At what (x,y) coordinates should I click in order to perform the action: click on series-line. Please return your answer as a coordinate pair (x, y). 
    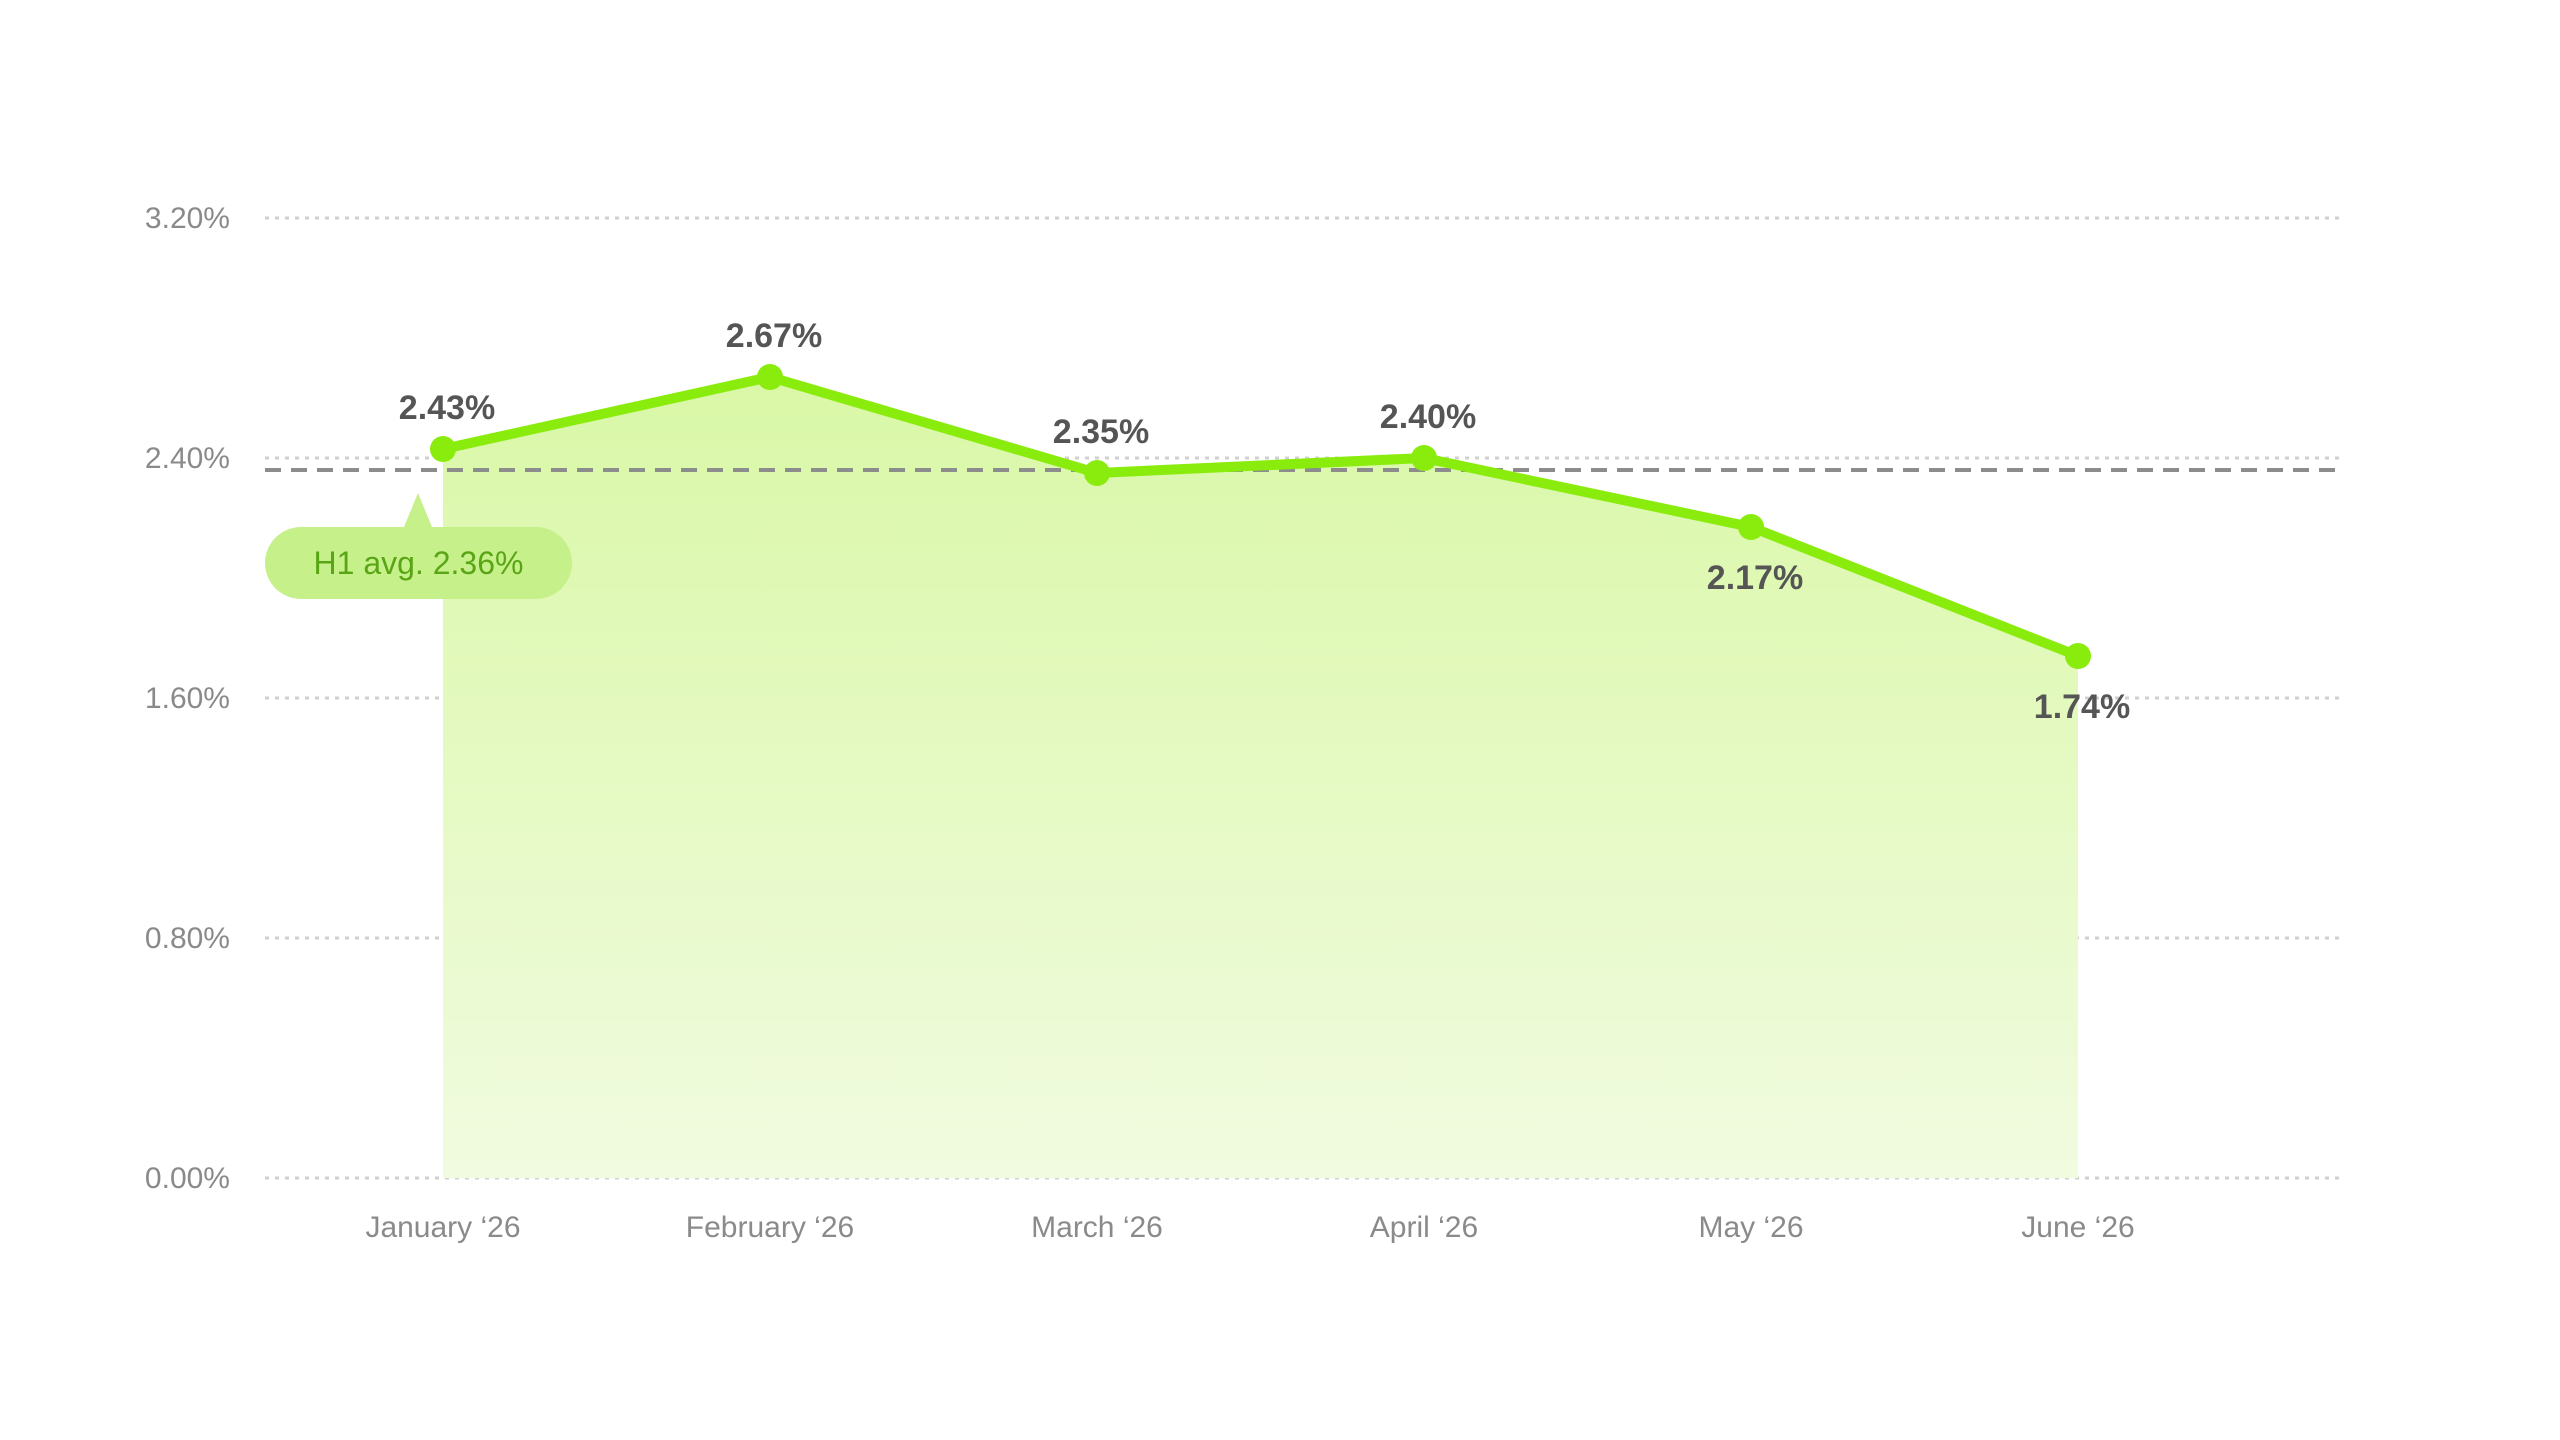
    Looking at the image, I should click on (1260, 516).